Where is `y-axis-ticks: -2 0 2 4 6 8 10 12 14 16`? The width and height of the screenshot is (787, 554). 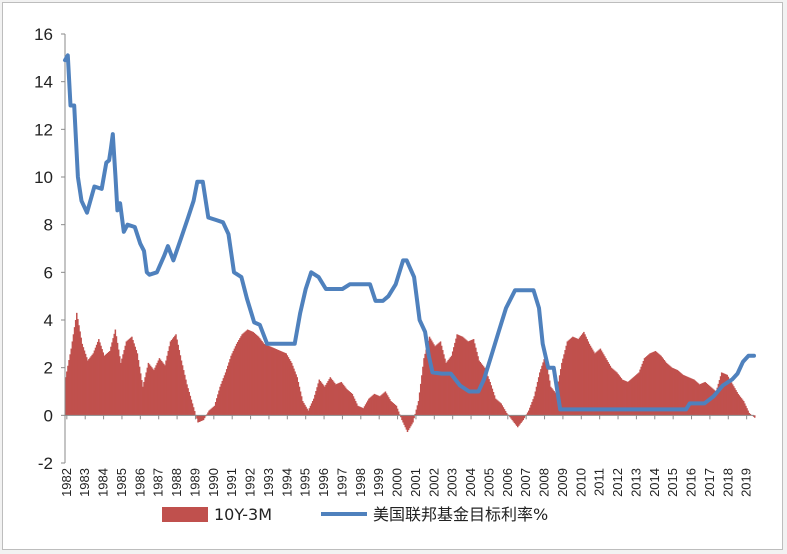 y-axis-ticks: -2 0 2 4 6 8 10 12 14 16 is located at coordinates (49, 249).